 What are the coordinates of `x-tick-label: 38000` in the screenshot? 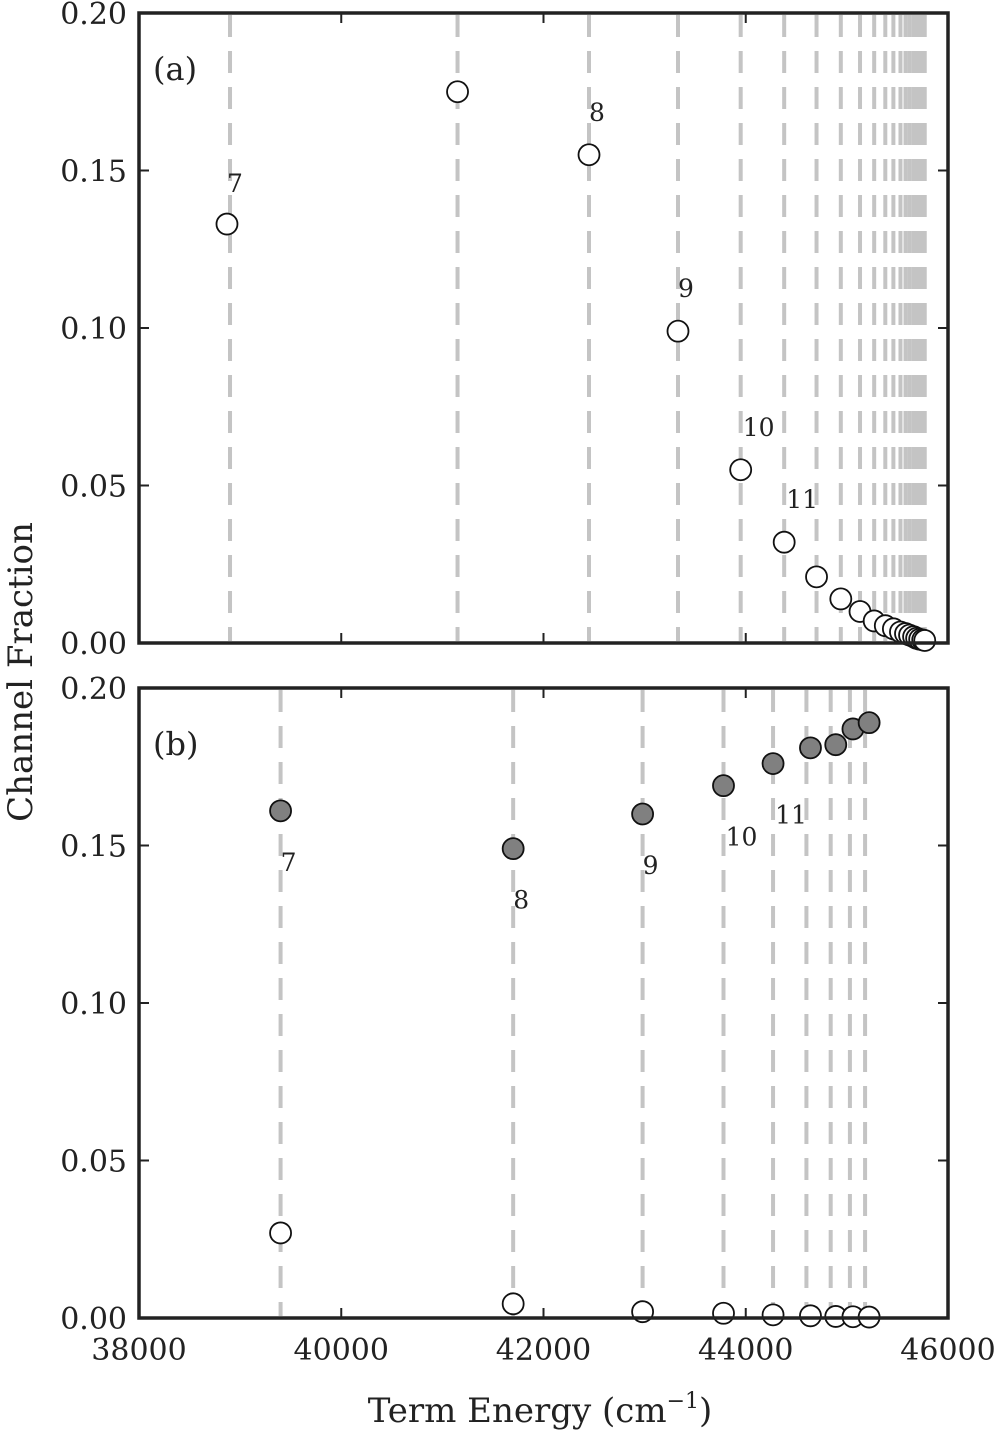 It's located at (138, 1350).